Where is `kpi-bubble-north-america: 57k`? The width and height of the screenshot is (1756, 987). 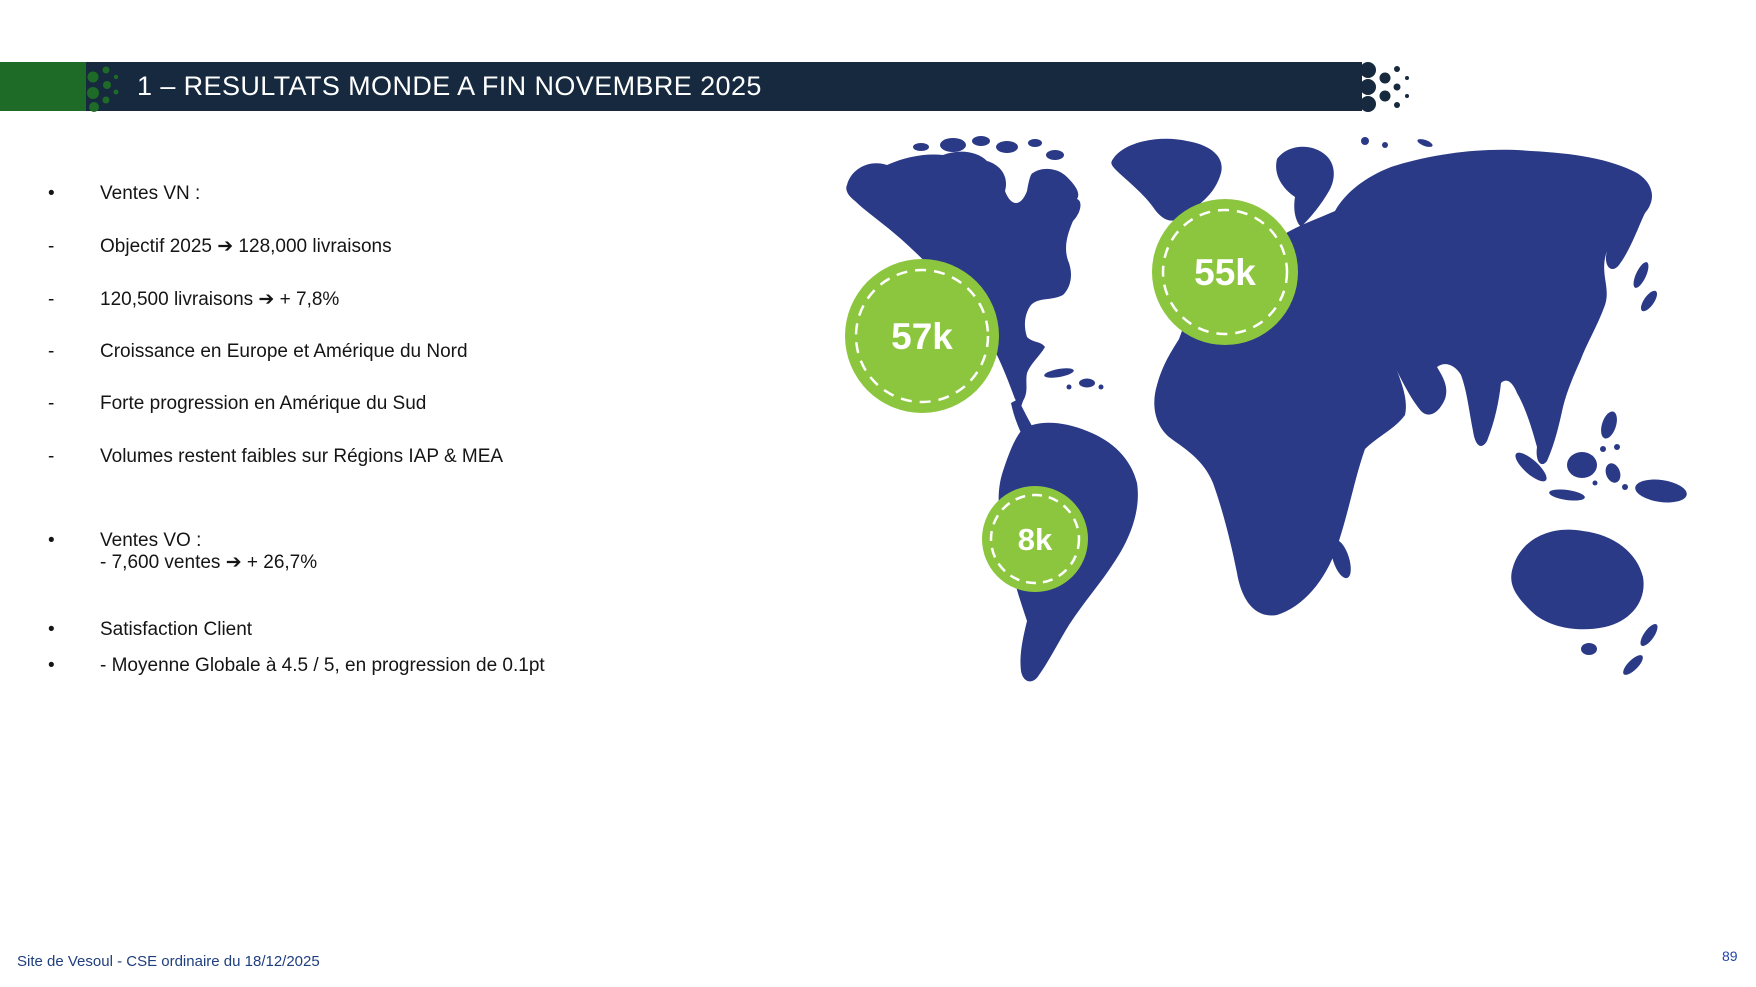
kpi-bubble-north-america: 57k is located at coordinates (922, 336).